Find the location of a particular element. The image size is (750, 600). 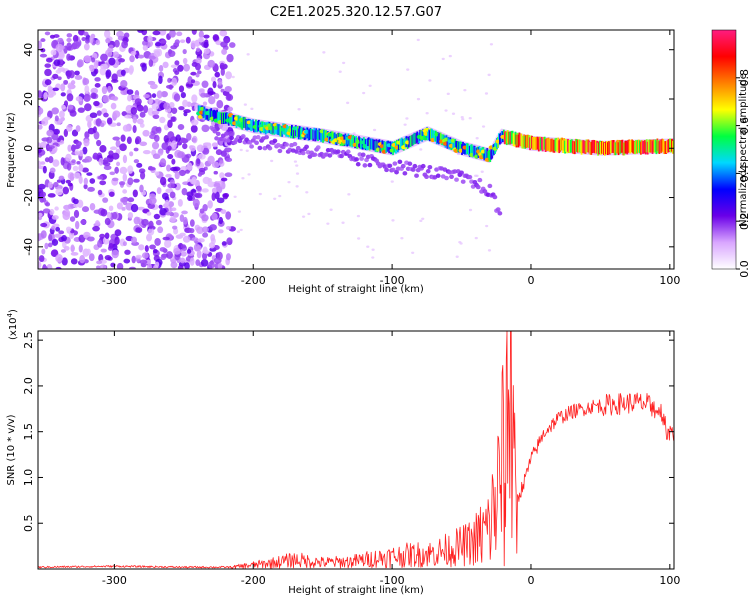

spectrogram-y-tick-label: -40 is located at coordinates (28, 247).